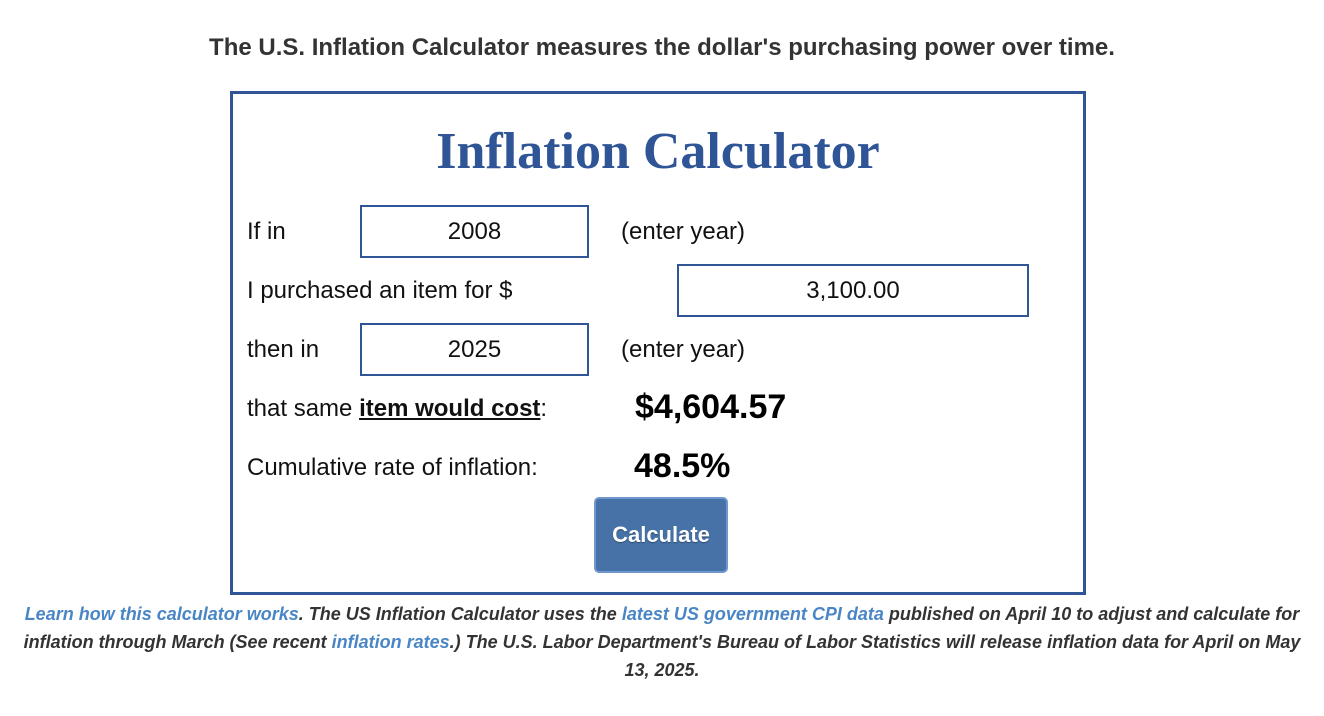  I want to click on item-cost-label-prefix: that same, so click(303, 408).